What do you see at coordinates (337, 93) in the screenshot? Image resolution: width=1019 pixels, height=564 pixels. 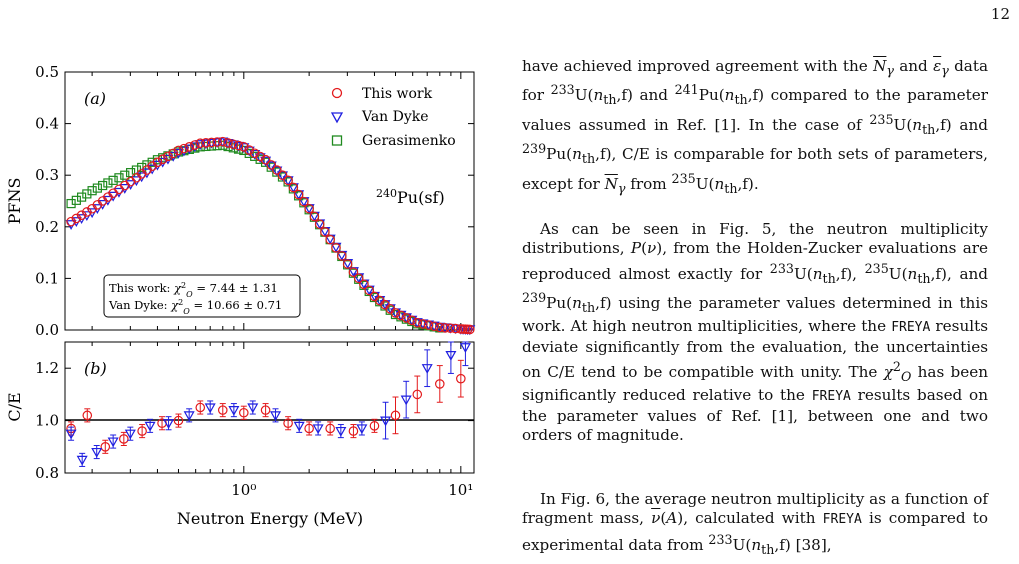 I see `legend-this-work-marker` at bounding box center [337, 93].